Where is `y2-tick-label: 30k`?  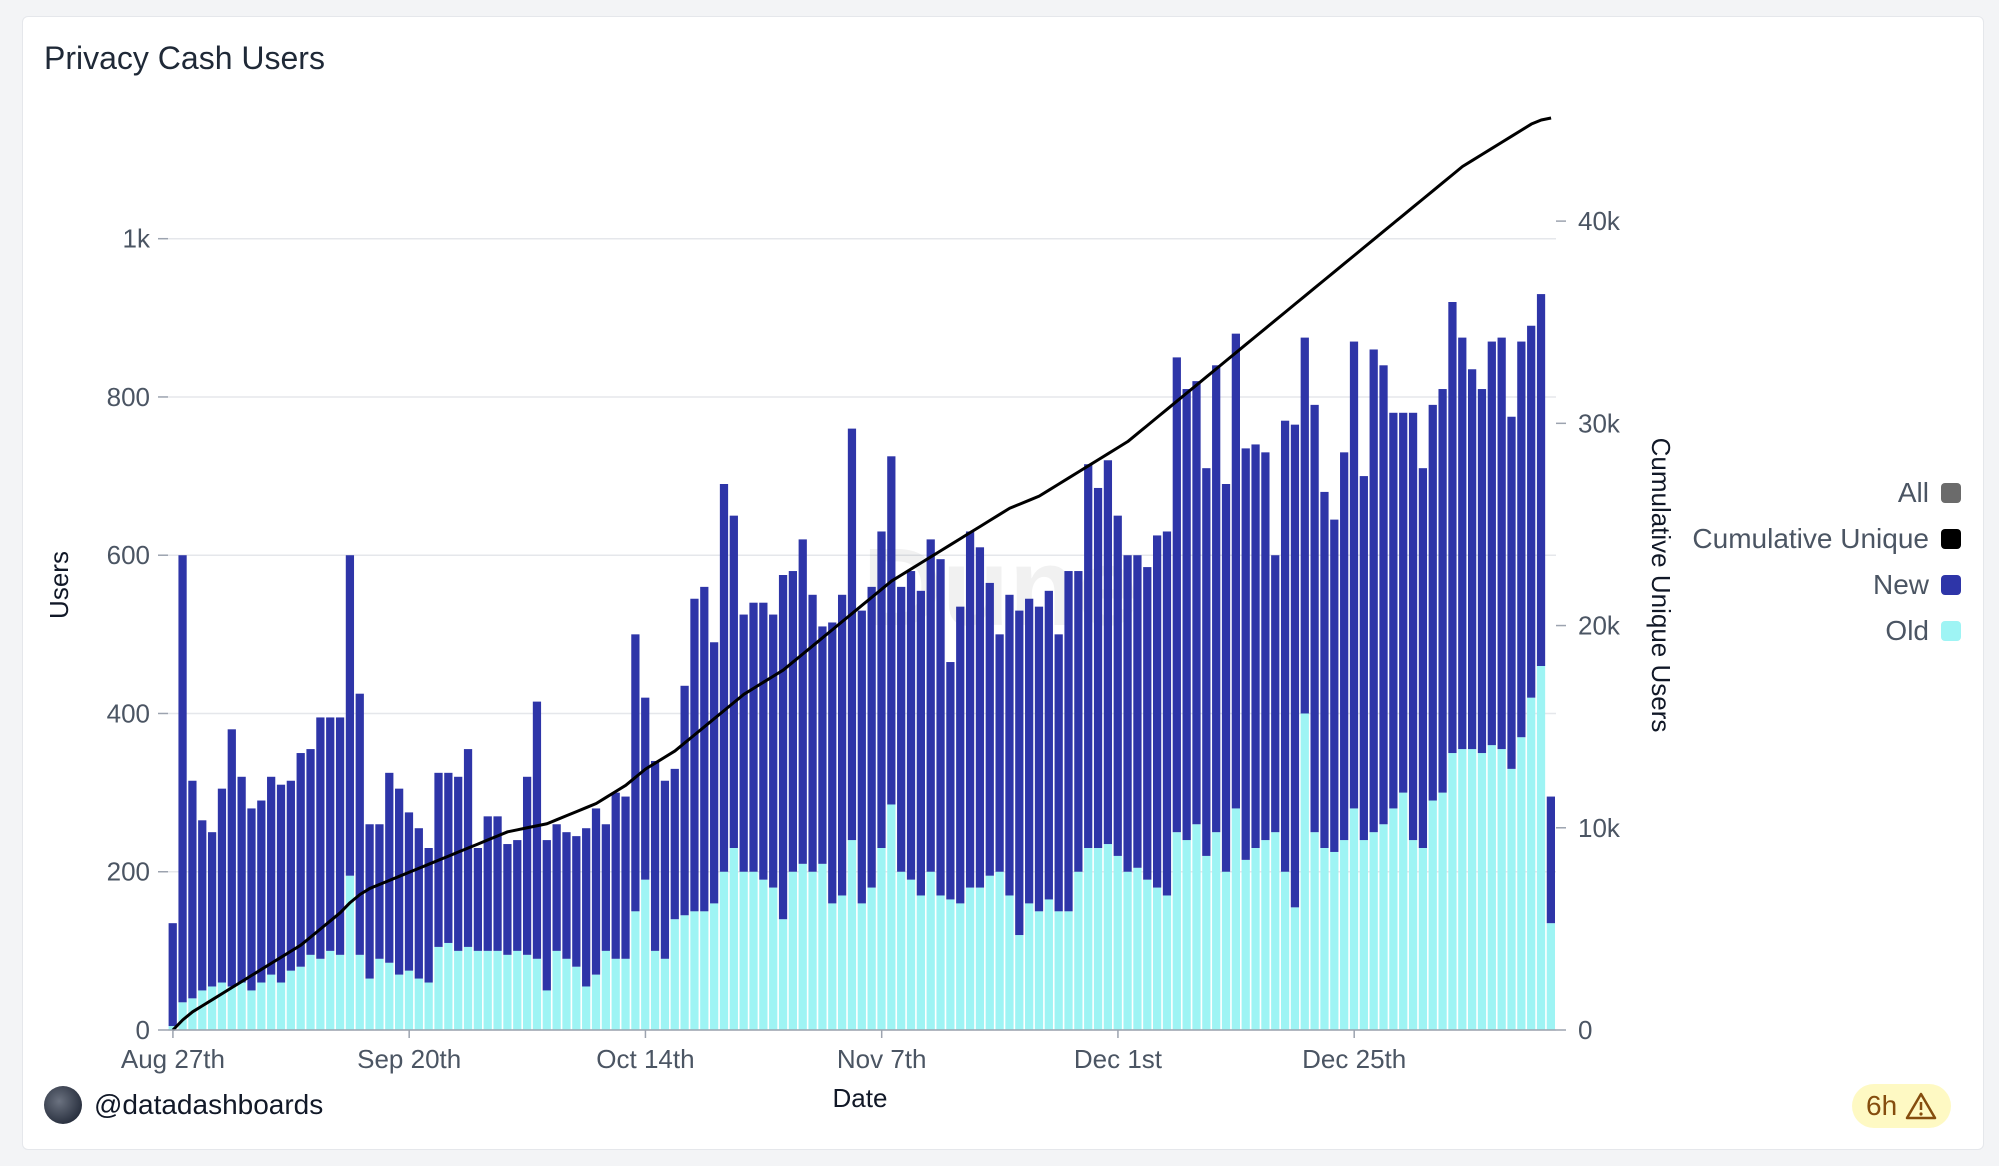
y2-tick-label: 30k is located at coordinates (1599, 423).